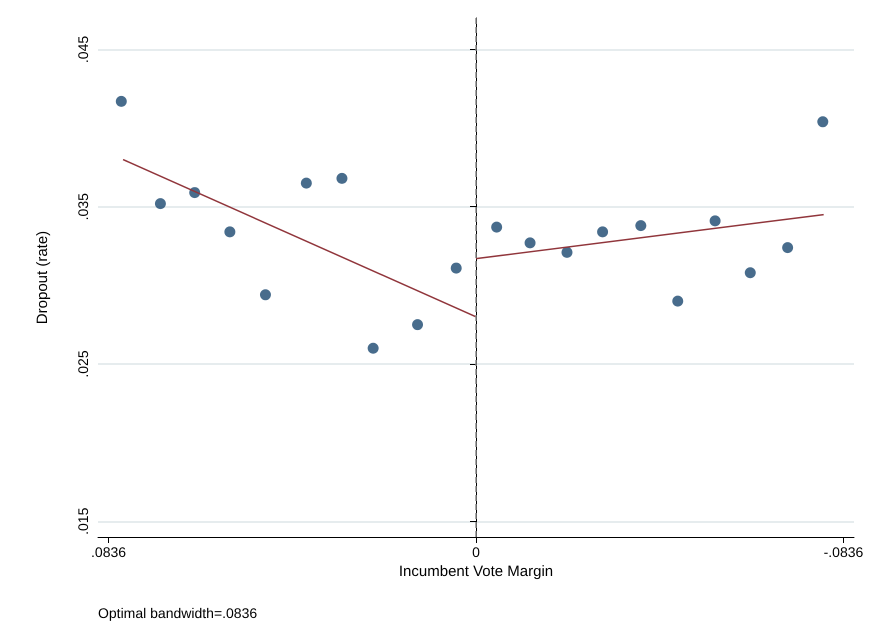  What do you see at coordinates (844, 552) in the screenshot?
I see `x-tick-label: -.0836` at bounding box center [844, 552].